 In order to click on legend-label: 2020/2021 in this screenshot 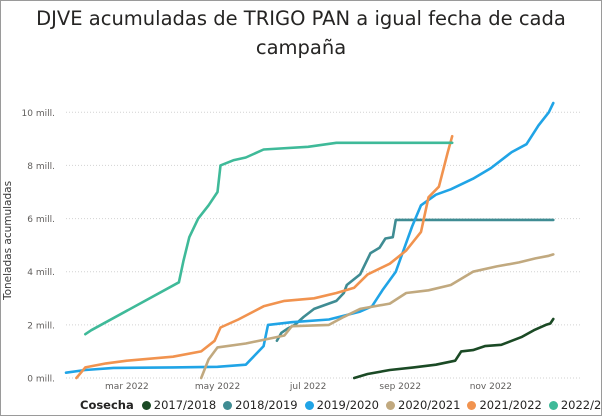, I will do `click(429, 405)`.